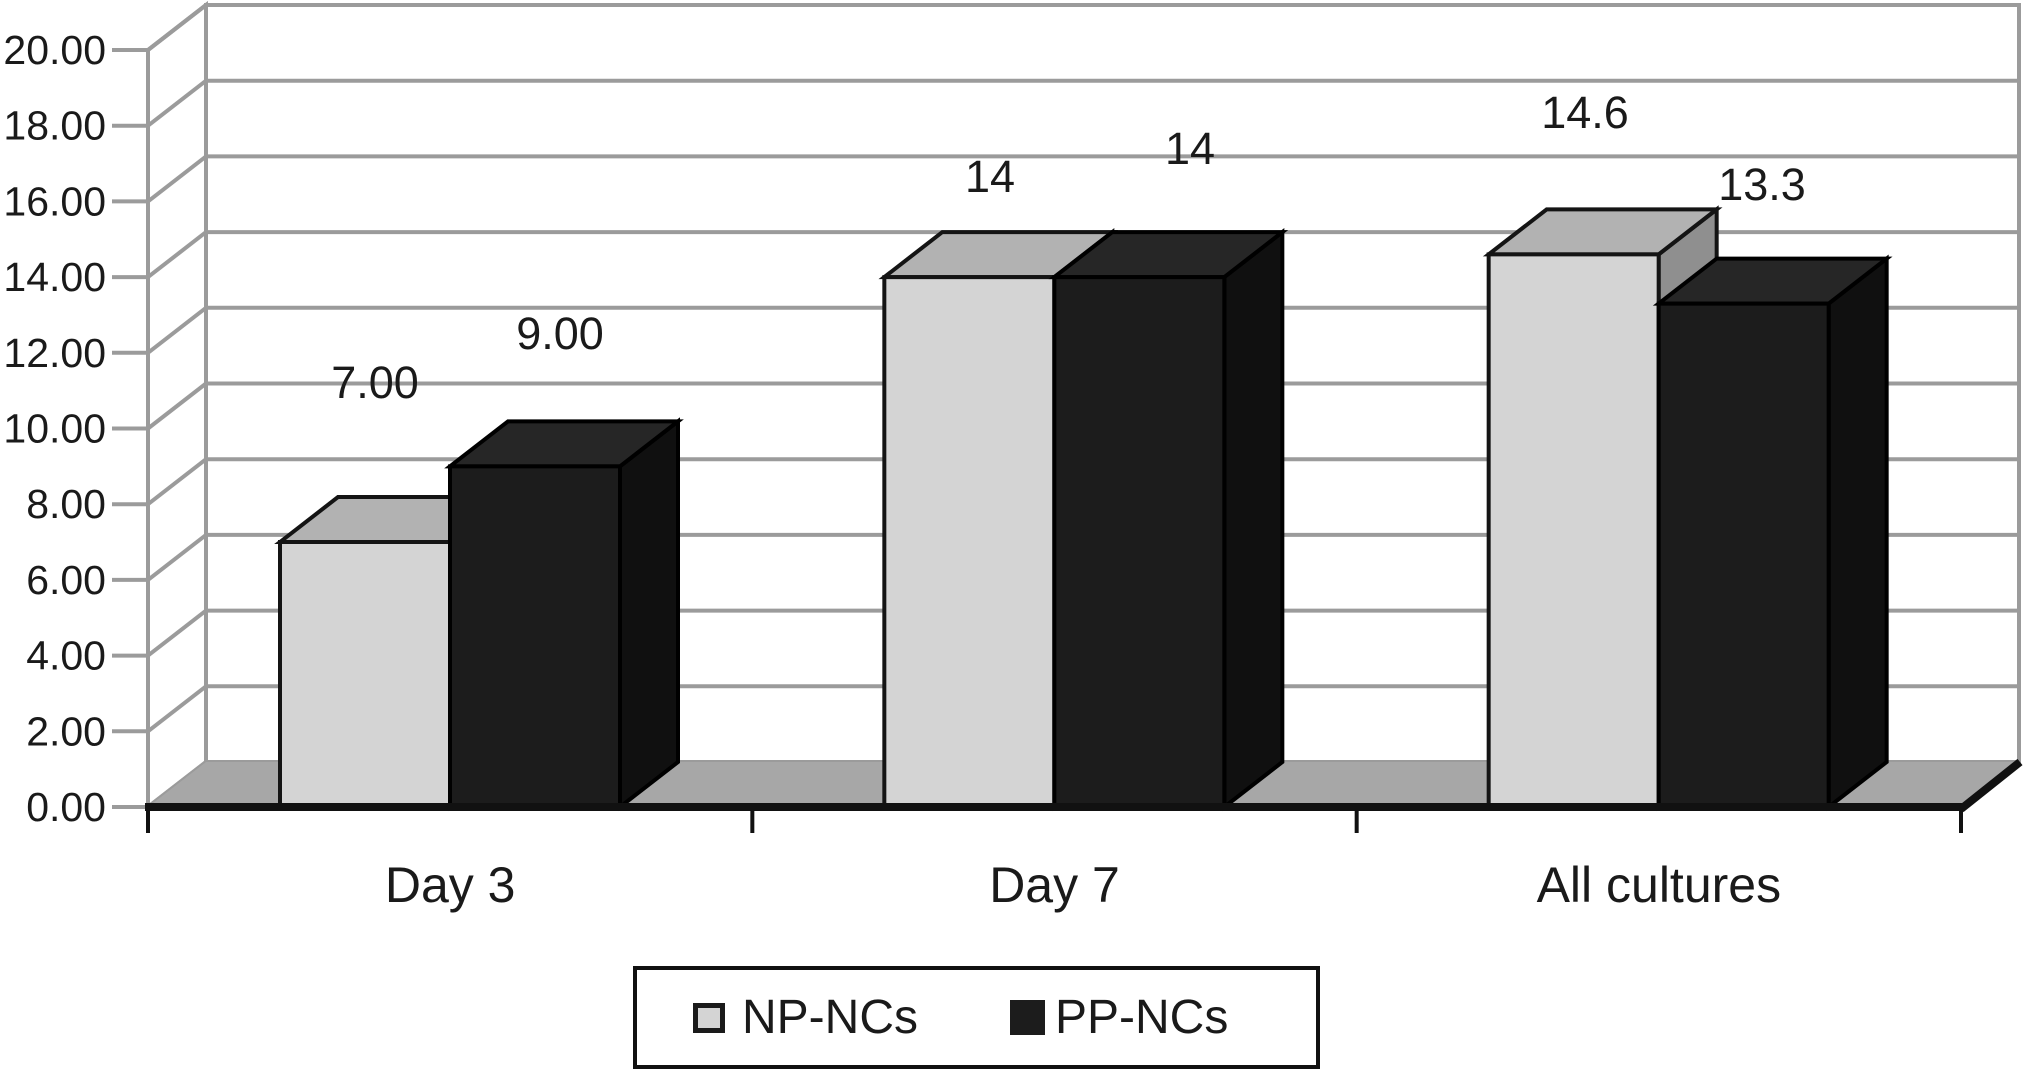  What do you see at coordinates (1139, 542) in the screenshot?
I see `bar-pp-ncs-day-7-front-face` at bounding box center [1139, 542].